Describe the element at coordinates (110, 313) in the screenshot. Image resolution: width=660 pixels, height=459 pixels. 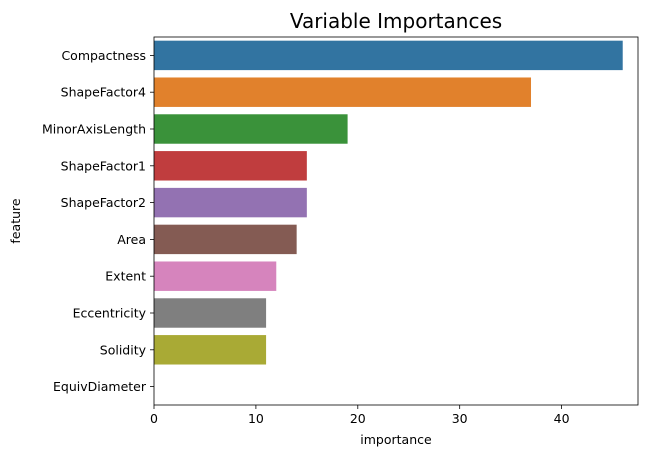
I see `y-tick-label-eccentricity: Eccentricity` at that location.